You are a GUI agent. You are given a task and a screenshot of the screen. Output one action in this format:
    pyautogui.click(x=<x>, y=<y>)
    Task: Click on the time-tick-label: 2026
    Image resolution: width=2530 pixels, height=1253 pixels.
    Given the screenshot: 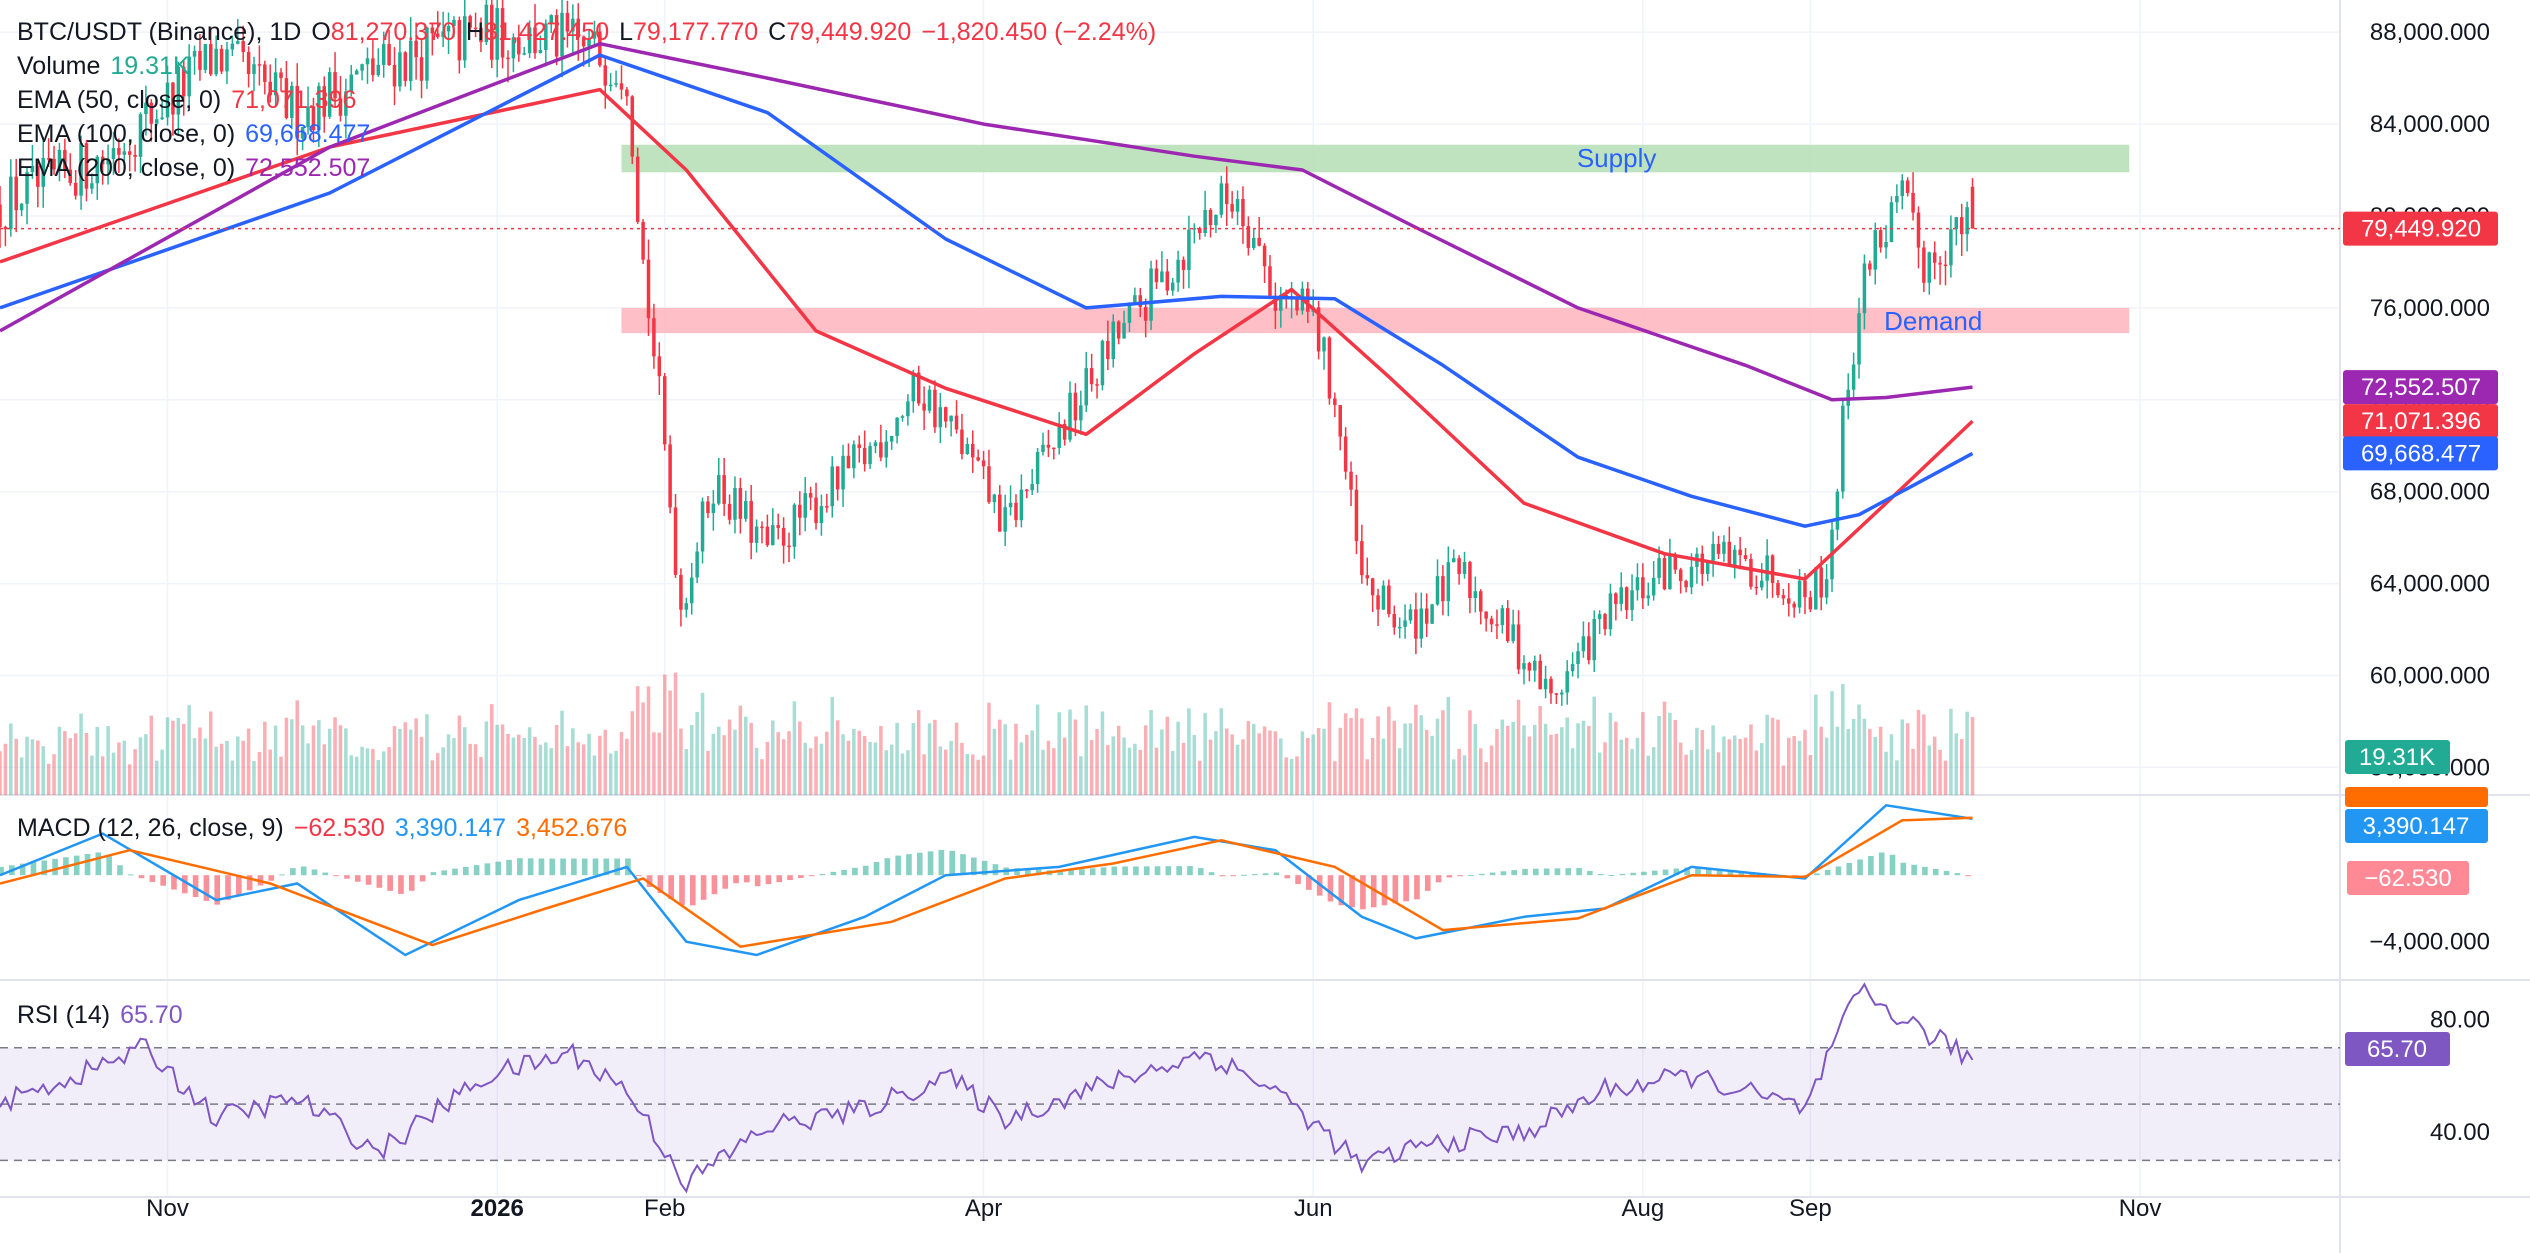 What is the action you would take?
    pyautogui.click(x=496, y=1208)
    